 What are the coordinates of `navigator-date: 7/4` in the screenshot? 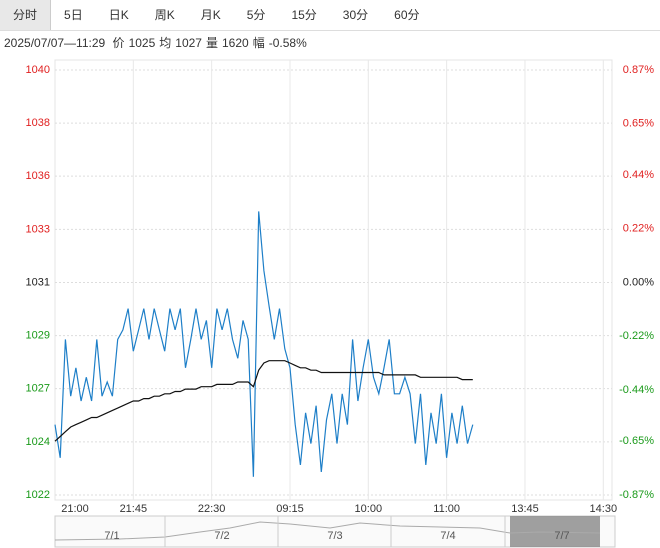 It's located at (447, 536).